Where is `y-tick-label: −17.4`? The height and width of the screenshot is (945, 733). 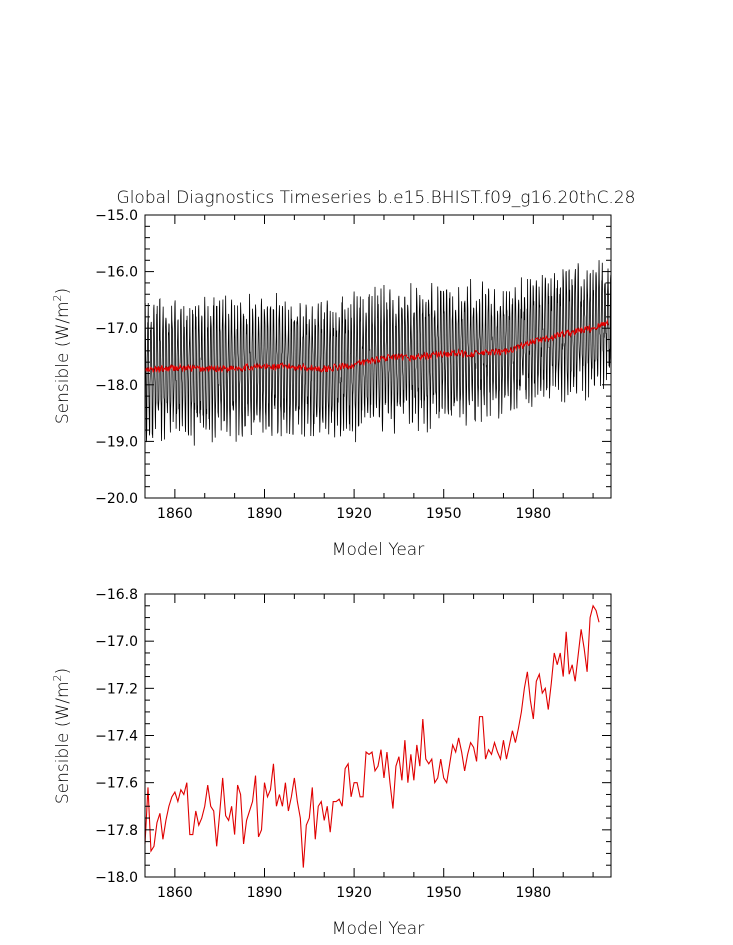 y-tick-label: −17.4 is located at coordinates (116, 737).